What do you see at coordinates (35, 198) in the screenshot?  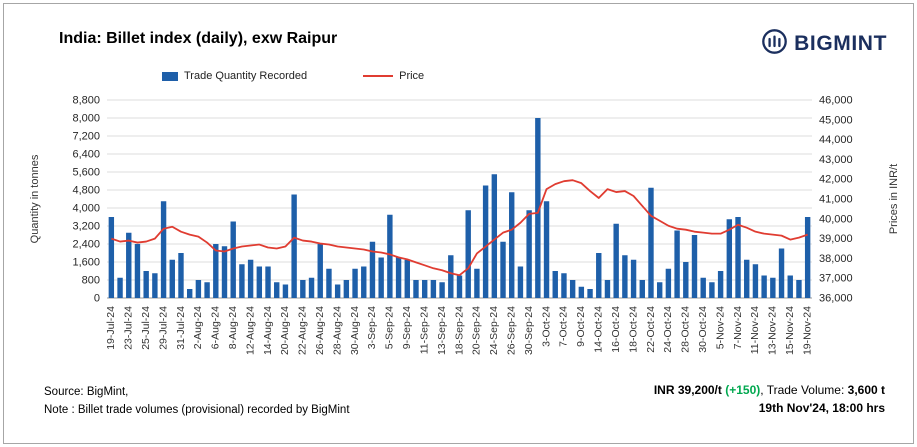 I see `axis-title-left: Quantity in tonnes` at bounding box center [35, 198].